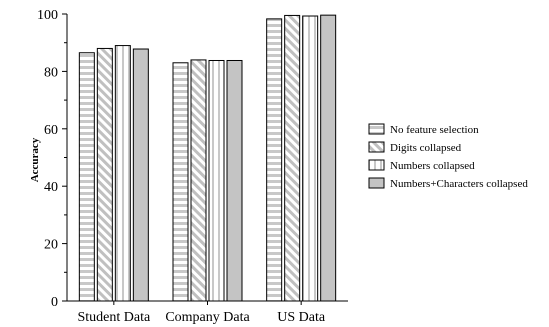 The width and height of the screenshot is (549, 327). What do you see at coordinates (52, 159) in the screenshot?
I see `y-axis: 0 20 40 60 80 100` at bounding box center [52, 159].